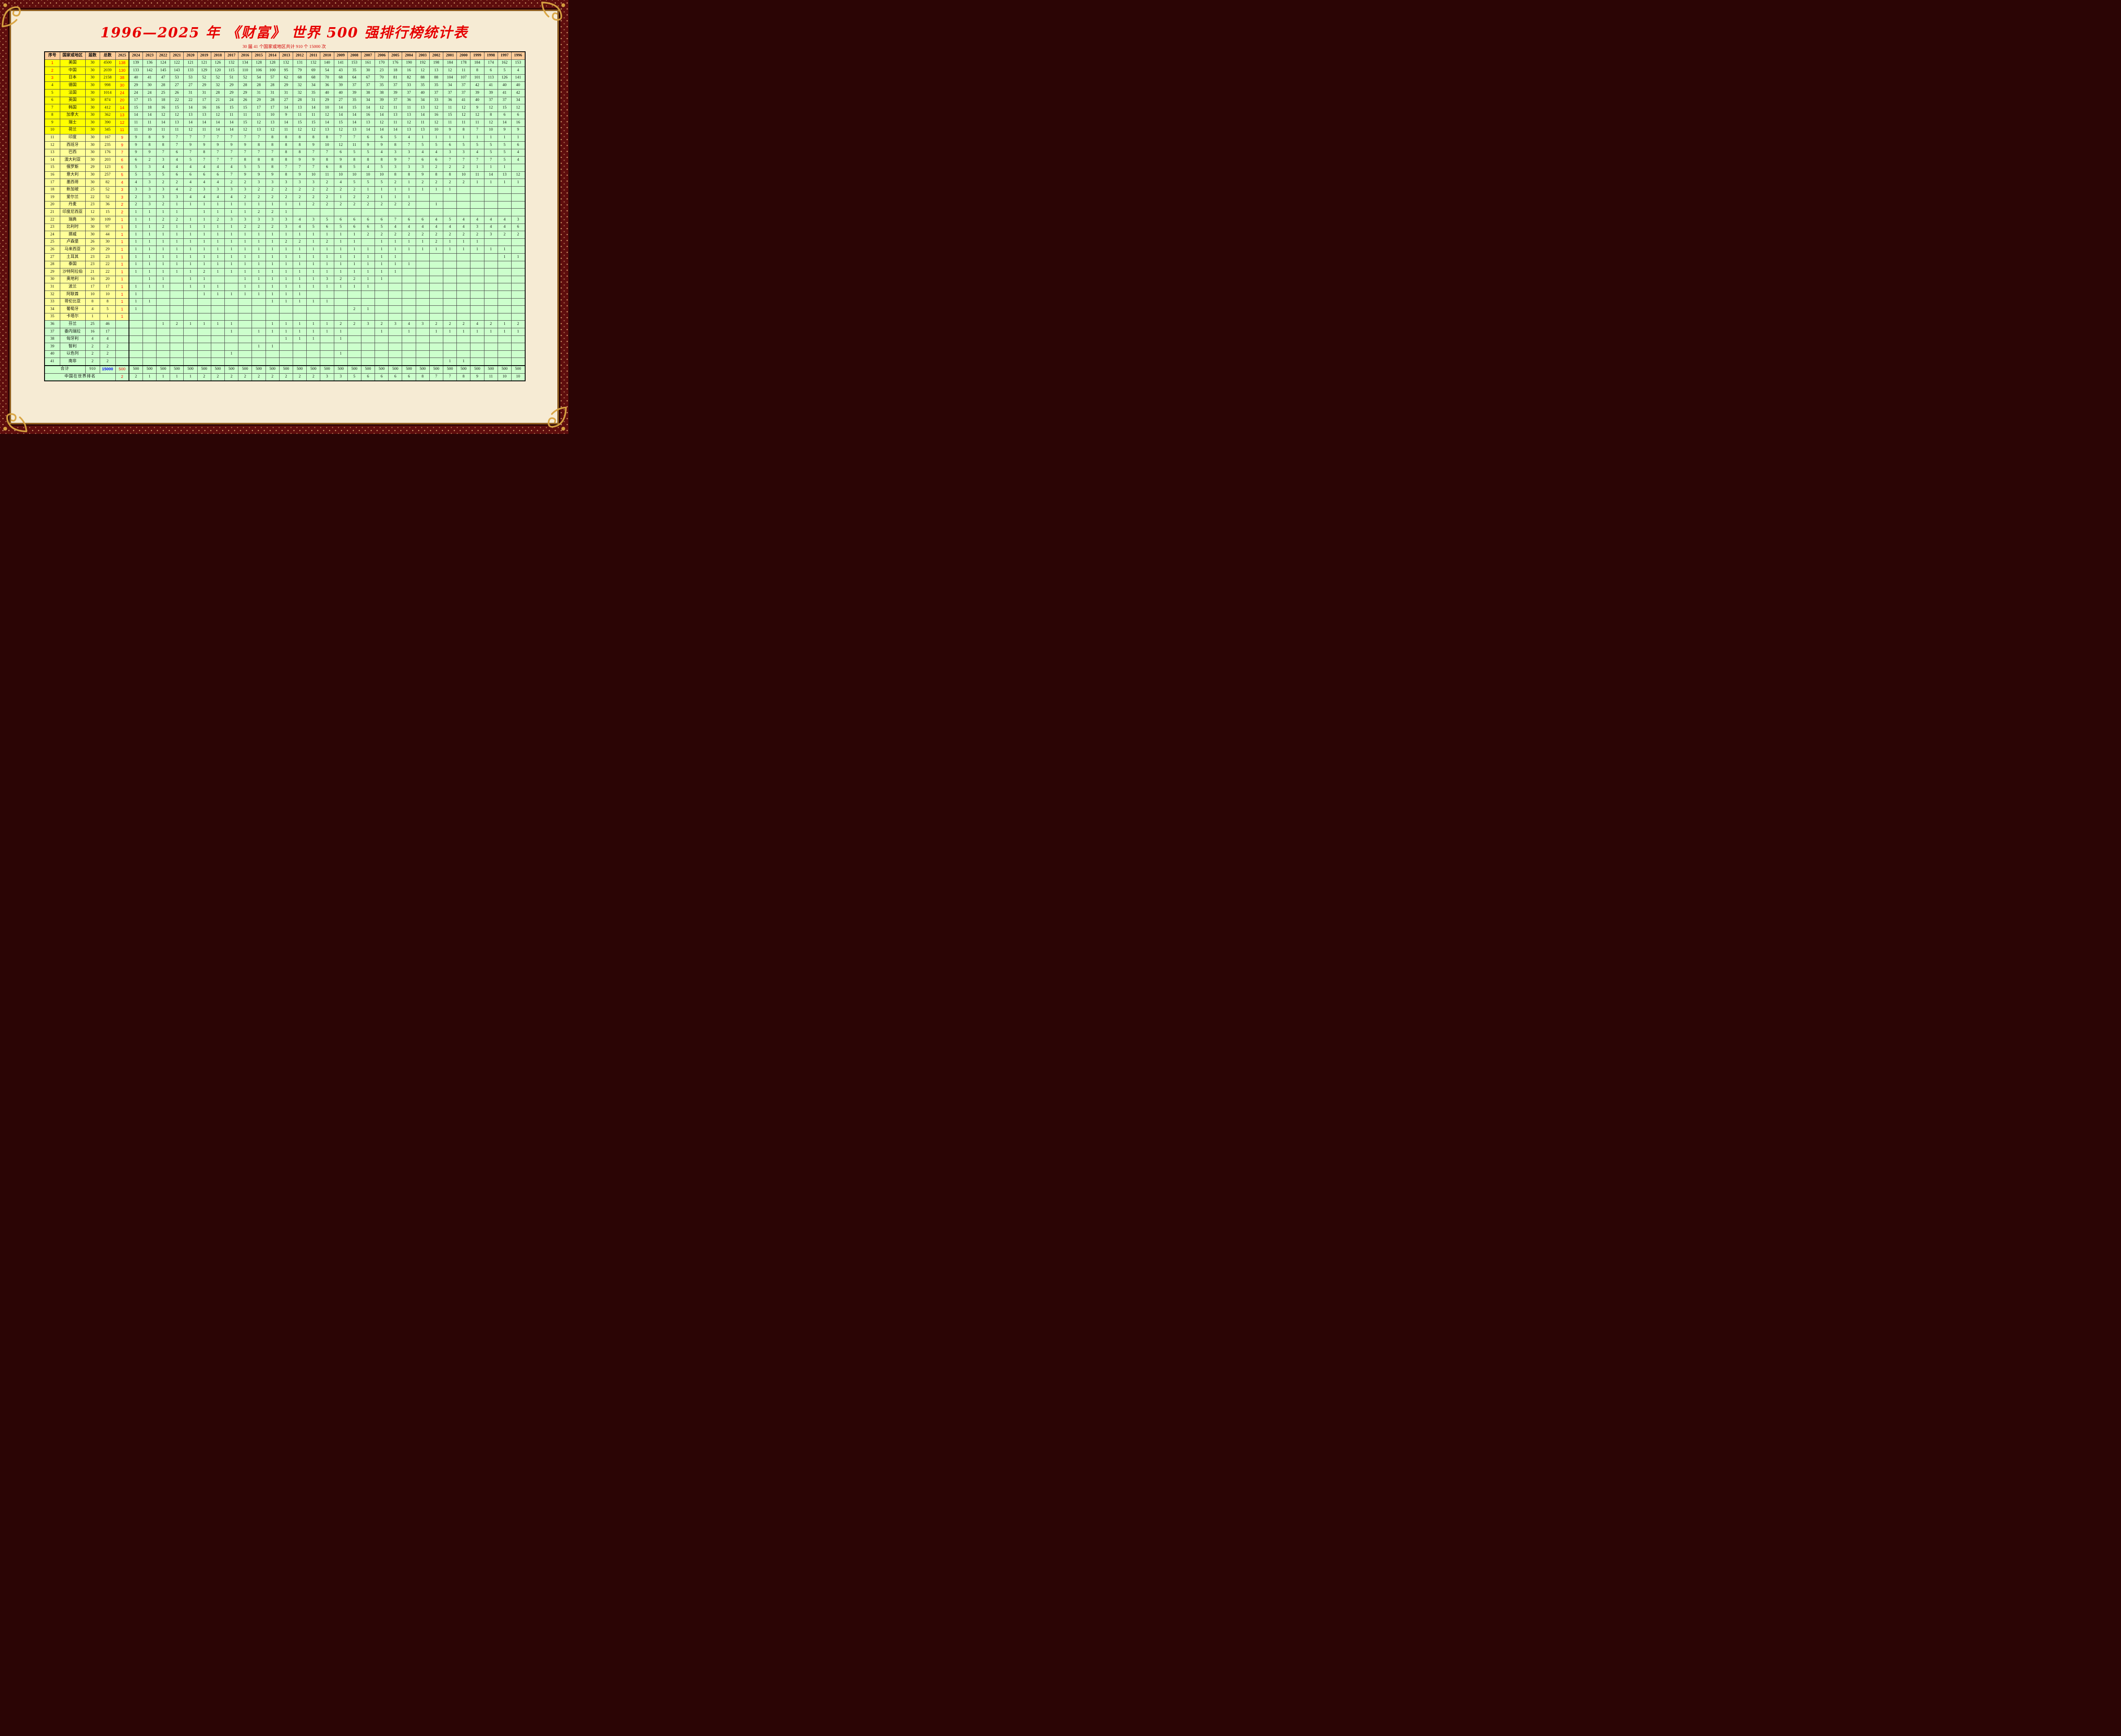 This screenshot has height=1736, width=2121. What do you see at coordinates (409, 250) in the screenshot?
I see `cell-2004: 1` at bounding box center [409, 250].